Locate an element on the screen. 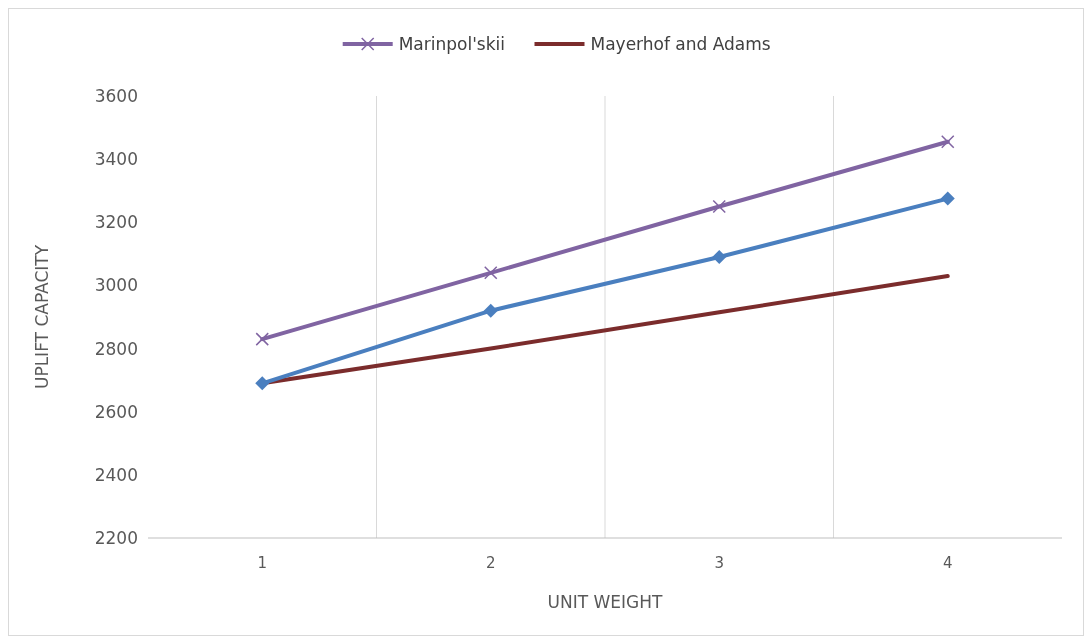 Image resolution: width=1092 pixels, height=644 pixels. x-tick-label: 1 is located at coordinates (262, 563).